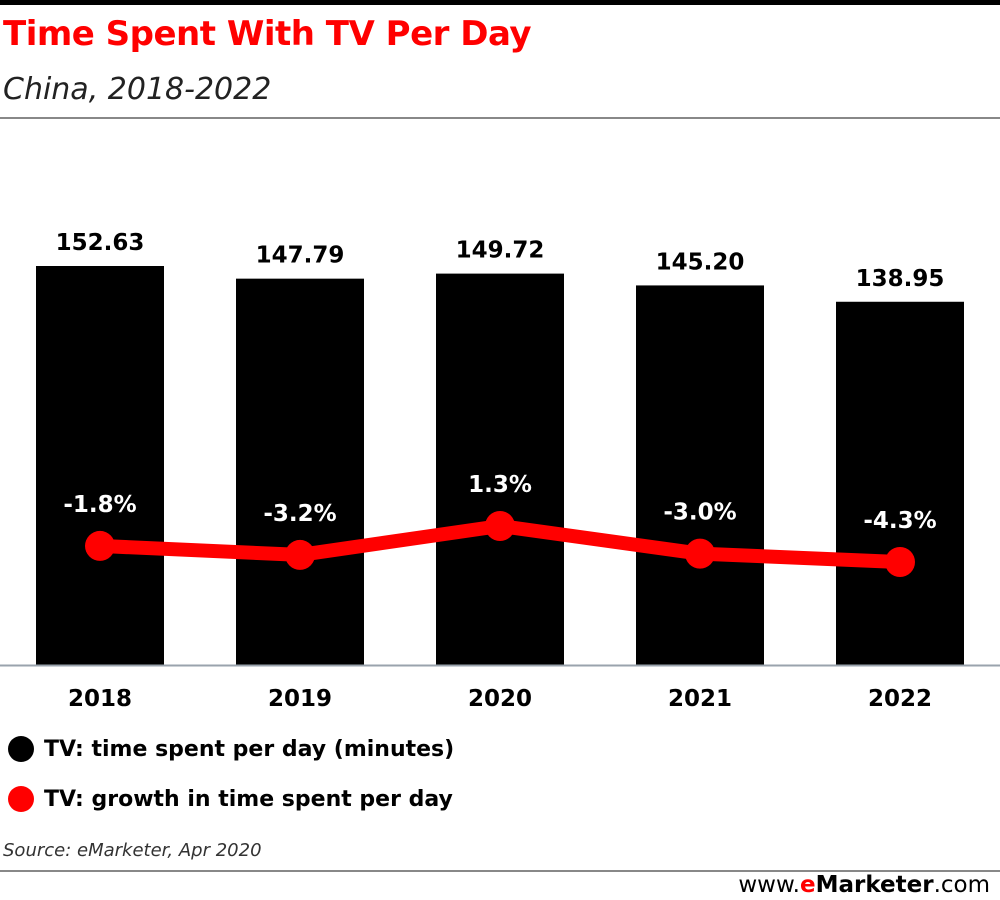  What do you see at coordinates (500, 699) in the screenshot?
I see `x-tick-label-2020: 2020` at bounding box center [500, 699].